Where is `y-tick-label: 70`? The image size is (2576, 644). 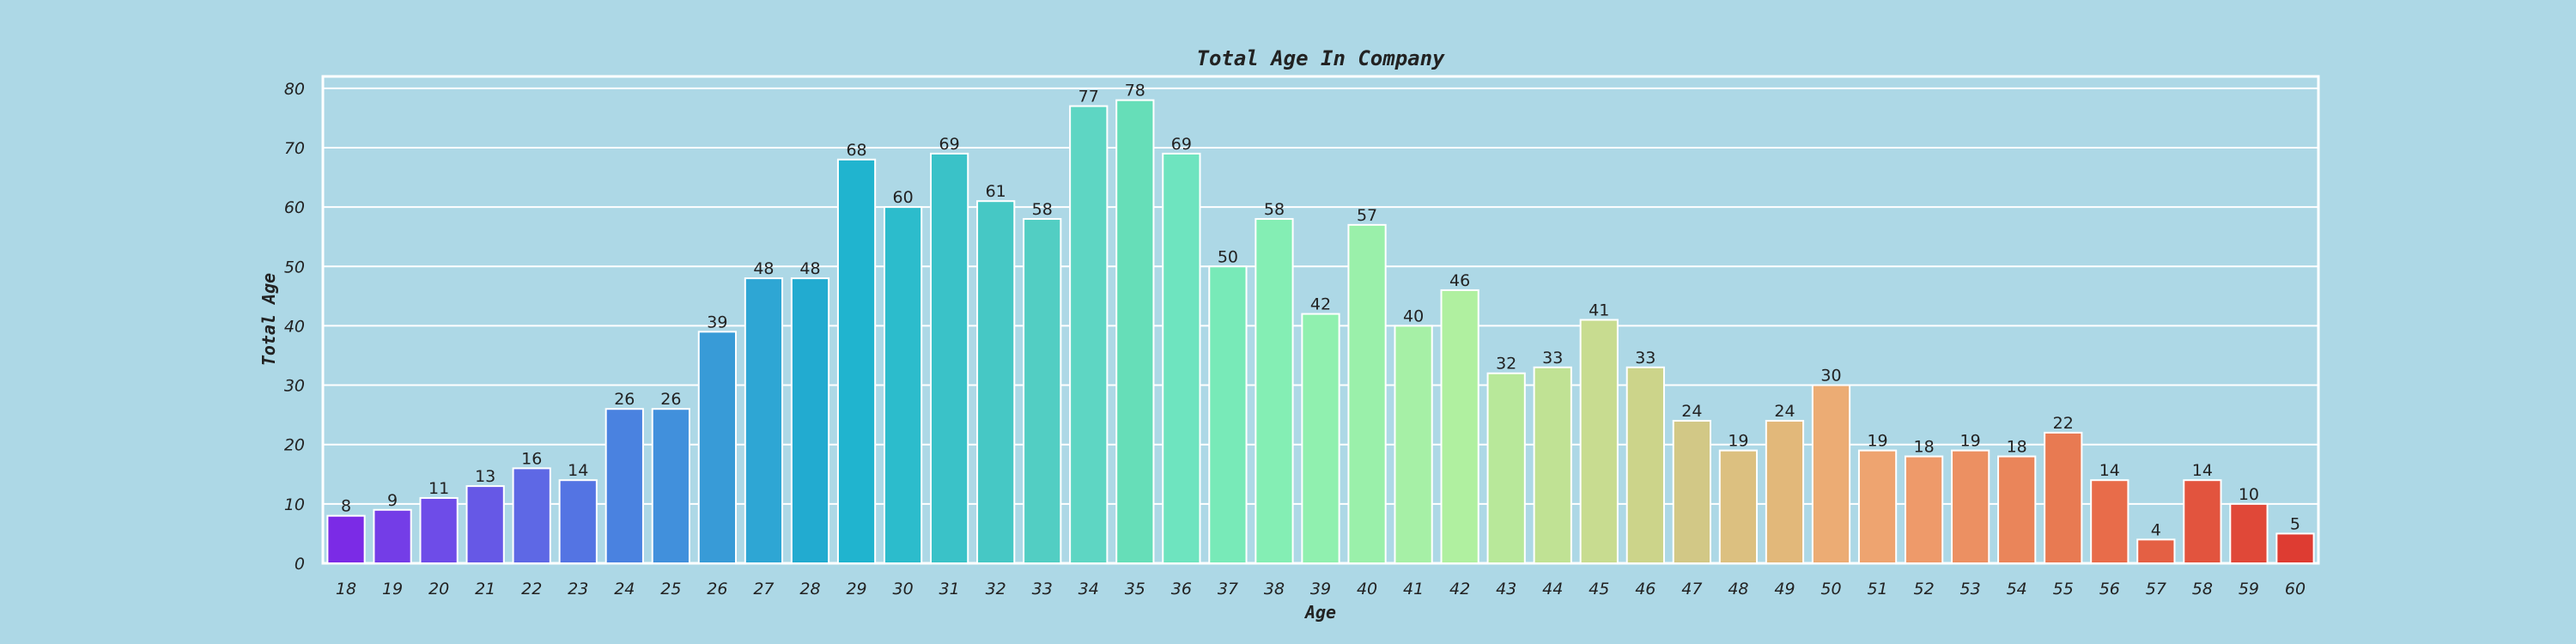 y-tick-label: 70 is located at coordinates (294, 148).